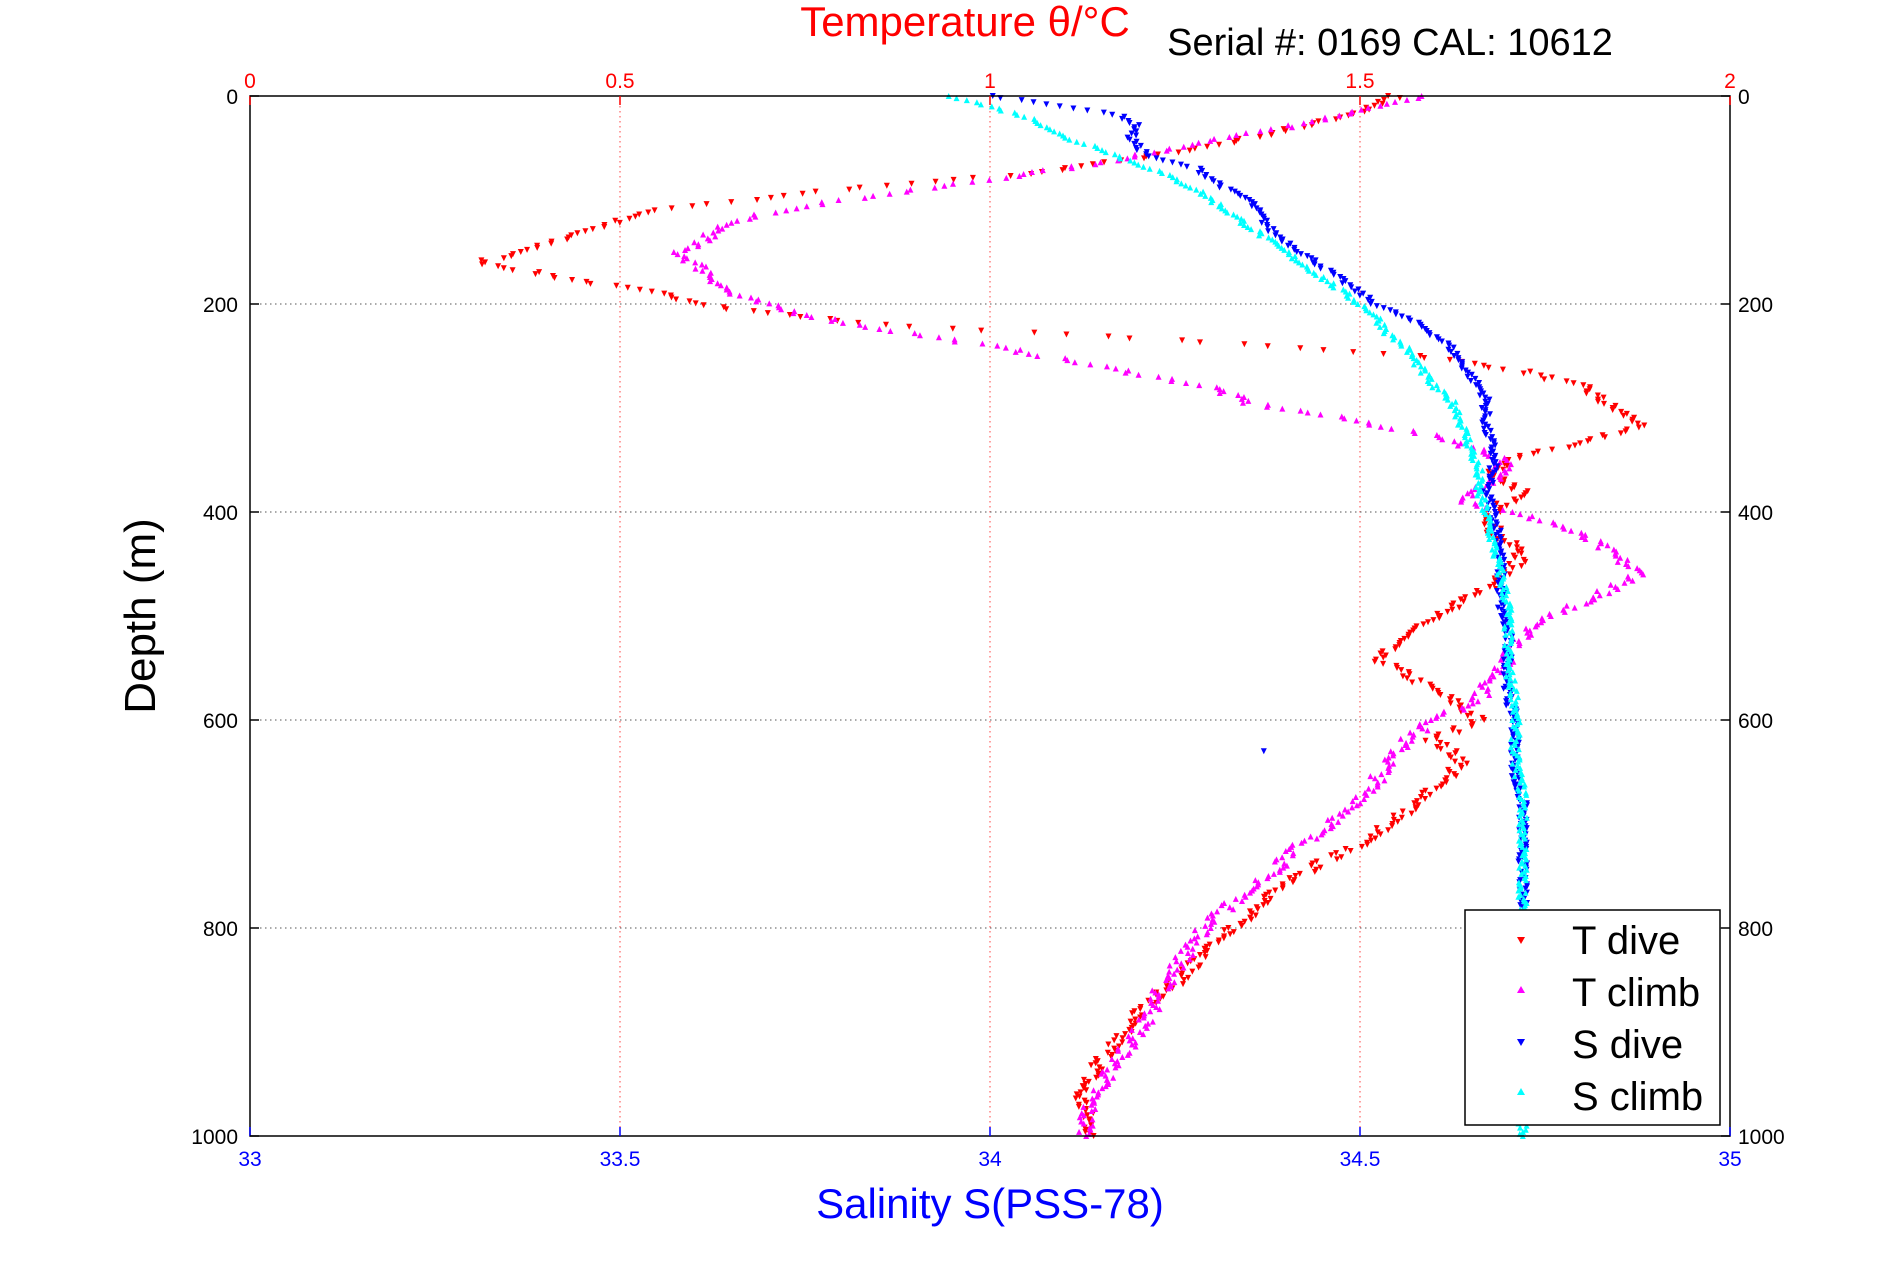 The width and height of the screenshot is (1891, 1262). What do you see at coordinates (1608, 993) in the screenshot?
I see `legend-entry-t-climb: T climb` at bounding box center [1608, 993].